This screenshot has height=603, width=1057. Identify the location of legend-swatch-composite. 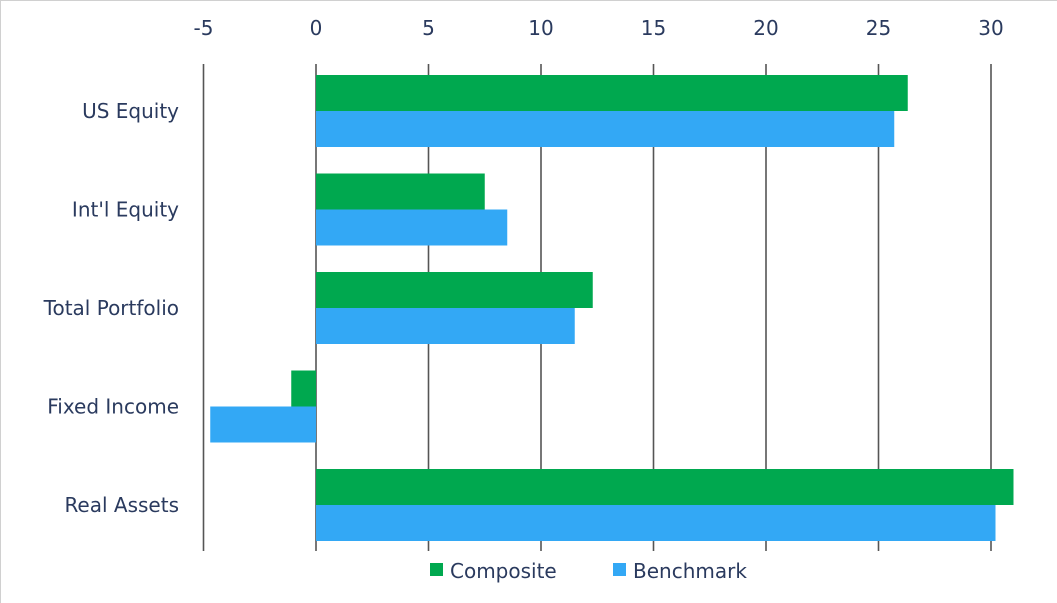
(436, 569).